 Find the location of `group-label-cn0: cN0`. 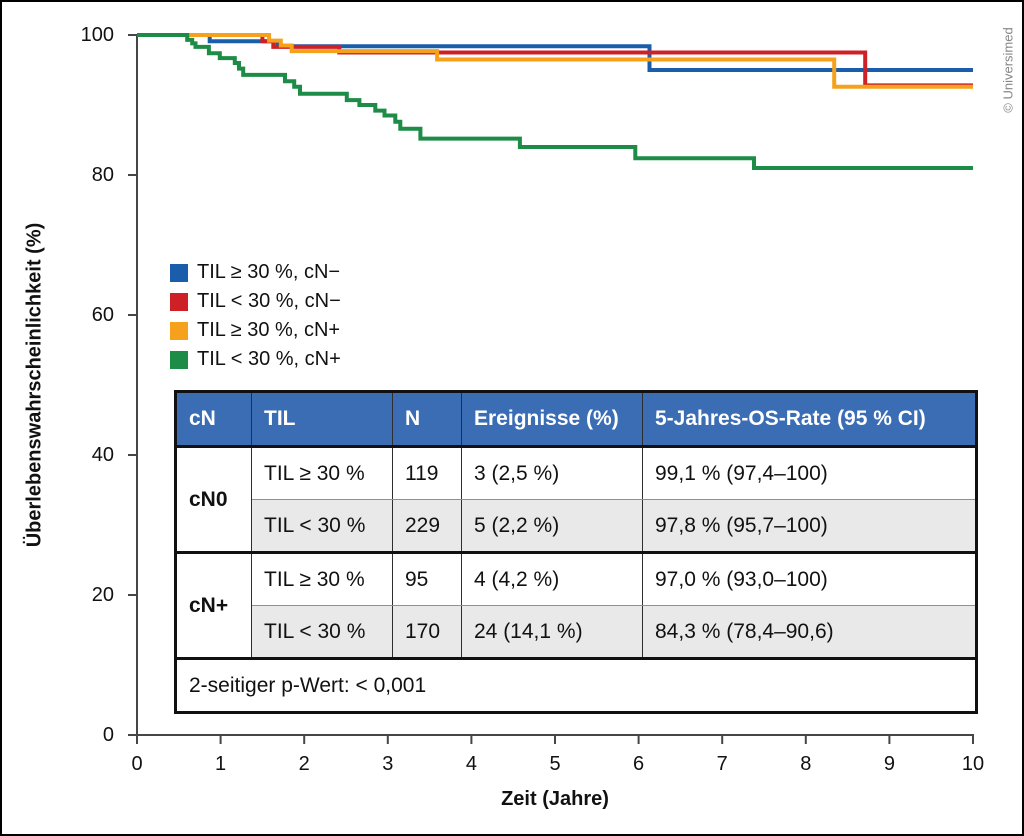

group-label-cn0: cN0 is located at coordinates (213, 499).